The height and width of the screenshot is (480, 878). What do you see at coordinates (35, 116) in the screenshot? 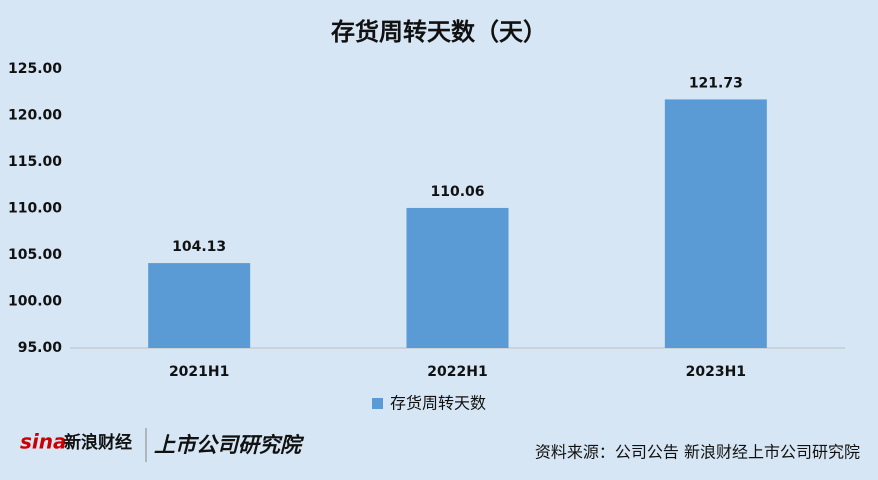
I see `y-tick-label: 120.00` at bounding box center [35, 116].